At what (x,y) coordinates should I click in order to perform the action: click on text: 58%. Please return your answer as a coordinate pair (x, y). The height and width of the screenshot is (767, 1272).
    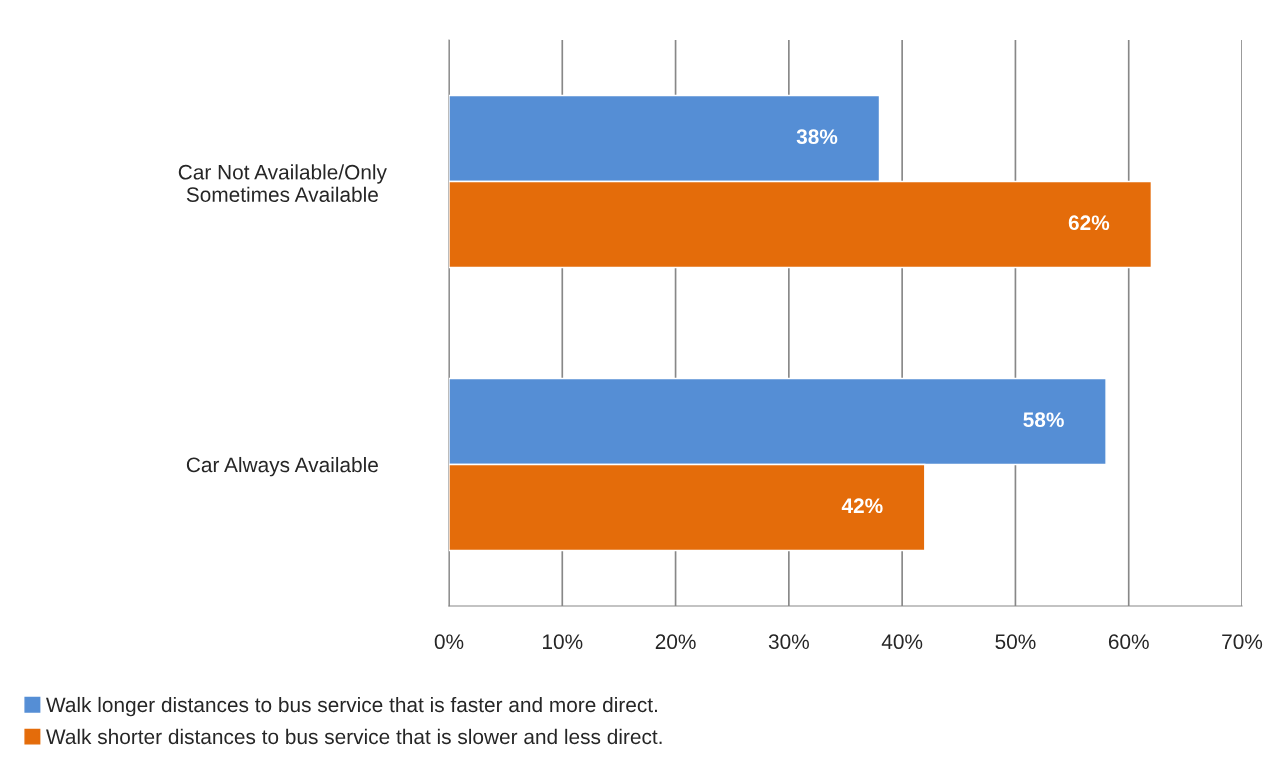
    Looking at the image, I should click on (1043, 420).